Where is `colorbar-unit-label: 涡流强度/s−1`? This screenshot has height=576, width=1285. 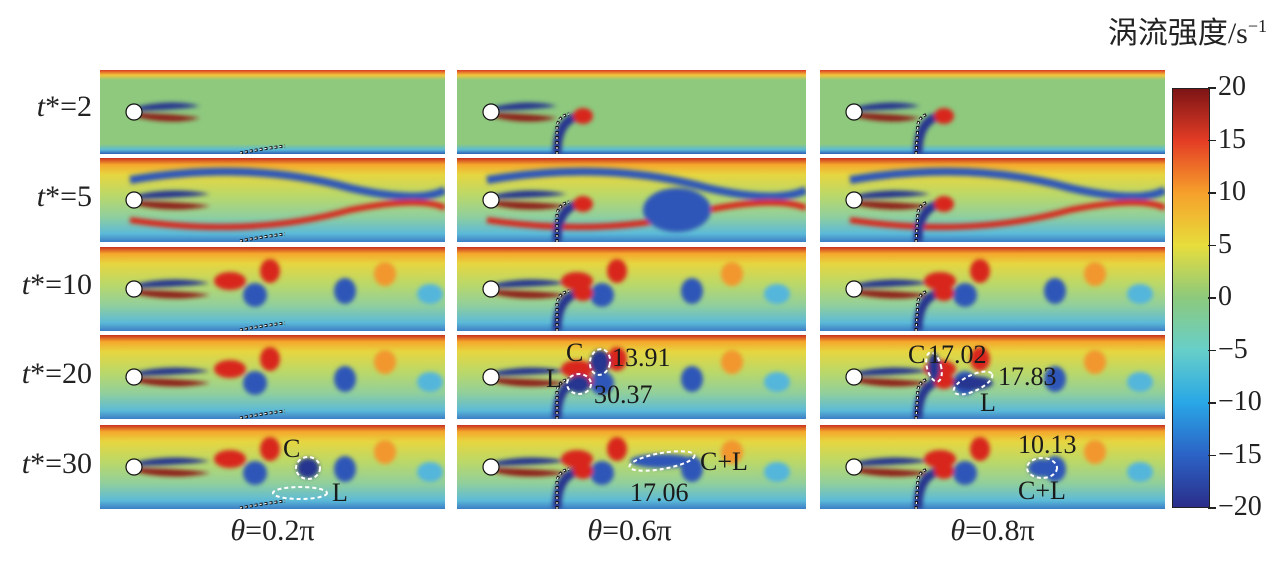 colorbar-unit-label: 涡流强度/s−1 is located at coordinates (1187, 30).